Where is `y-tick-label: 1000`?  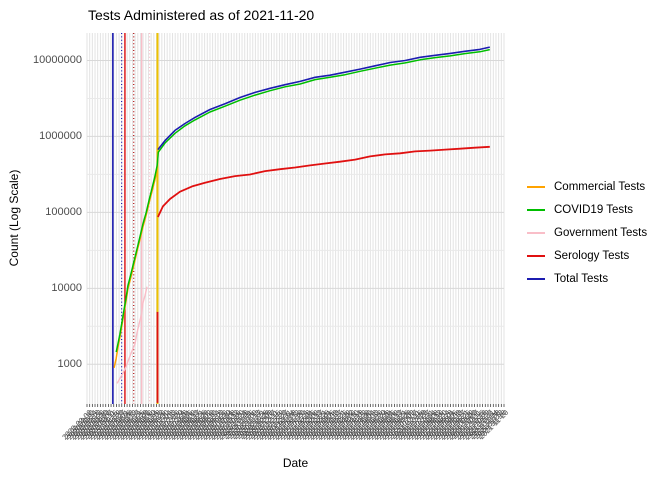
y-tick-label: 1000 is located at coordinates (69, 363).